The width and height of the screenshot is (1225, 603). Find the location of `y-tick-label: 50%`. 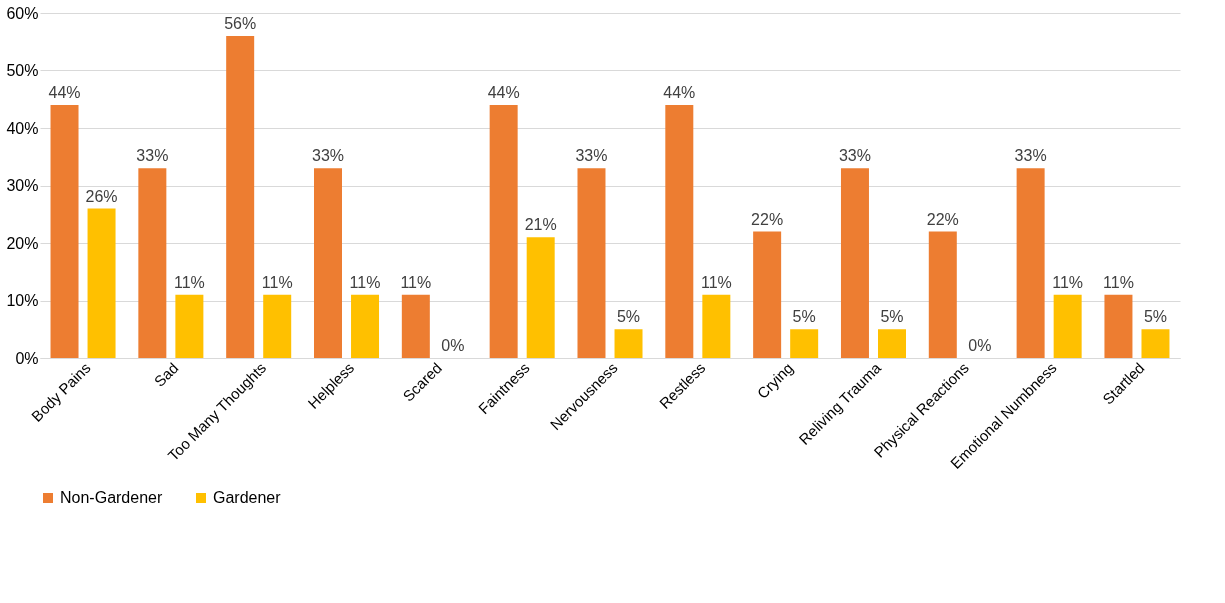

y-tick-label: 50% is located at coordinates (22, 70).